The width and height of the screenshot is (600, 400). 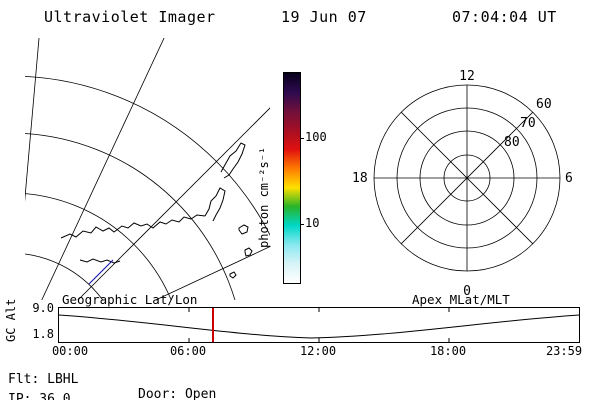 I want to click on header-time: 07:04:04 UT, so click(x=504, y=17).